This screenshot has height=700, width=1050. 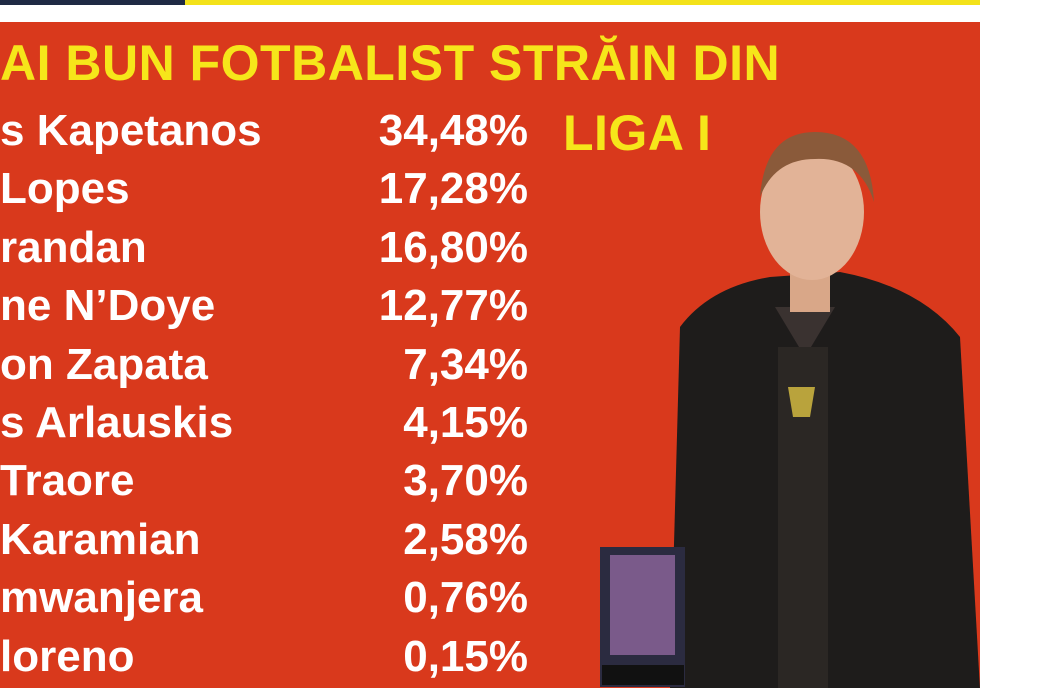 What do you see at coordinates (100, 539) in the screenshot?
I see `player-name: Karamian` at bounding box center [100, 539].